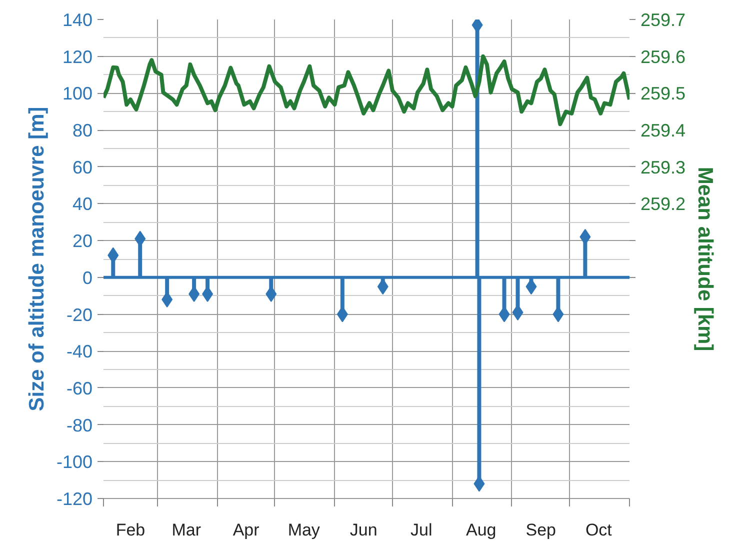 This screenshot has width=749, height=542. Describe the element at coordinates (74, 499) in the screenshot. I see `y-tick-label: -120` at that location.